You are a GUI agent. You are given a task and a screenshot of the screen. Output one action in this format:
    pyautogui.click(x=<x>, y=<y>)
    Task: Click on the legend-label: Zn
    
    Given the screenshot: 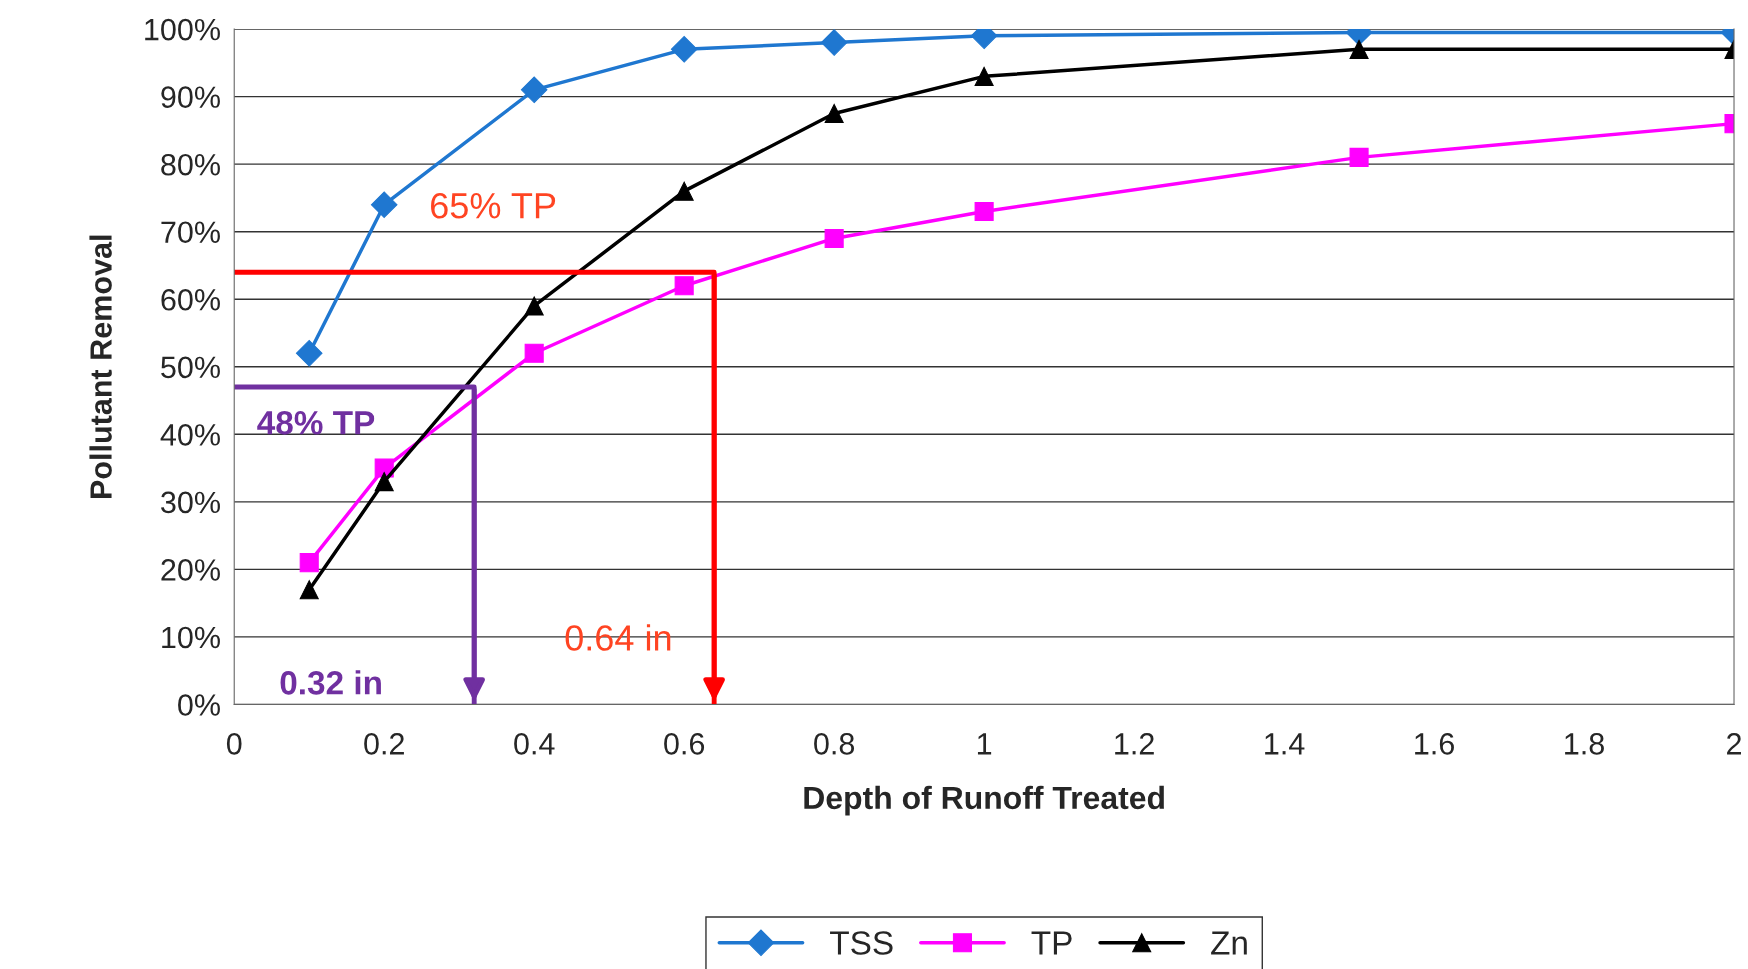 What is the action you would take?
    pyautogui.click(x=1229, y=943)
    